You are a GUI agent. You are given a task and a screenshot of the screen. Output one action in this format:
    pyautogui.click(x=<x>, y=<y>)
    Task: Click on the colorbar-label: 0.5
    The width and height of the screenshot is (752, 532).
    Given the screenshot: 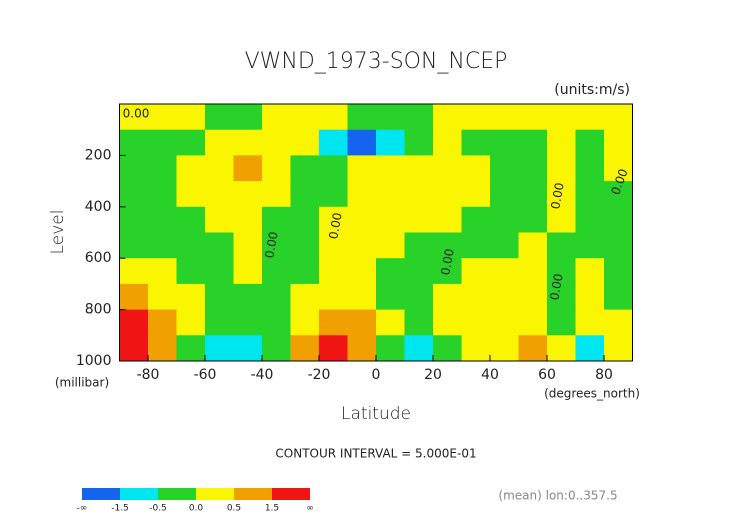 What is the action you would take?
    pyautogui.click(x=234, y=509)
    